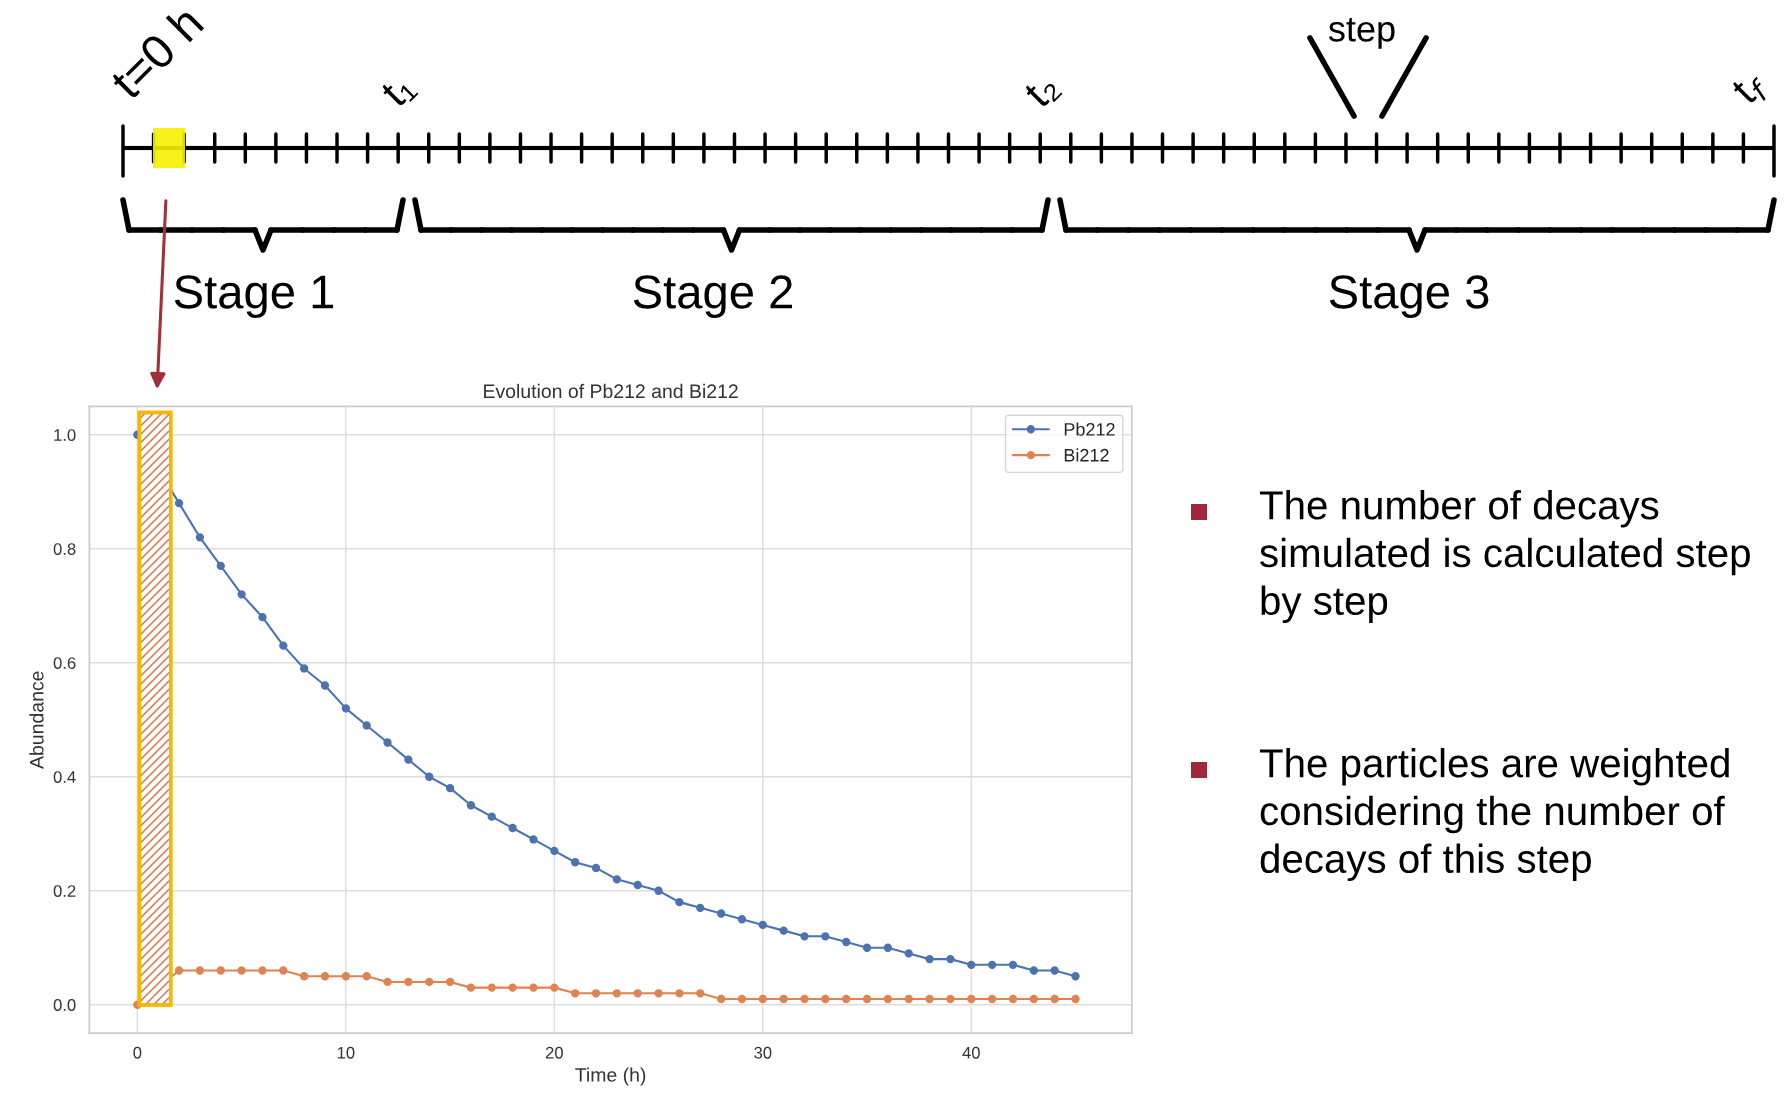 Image resolution: width=1788 pixels, height=1098 pixels. Describe the element at coordinates (1361, 33) in the screenshot. I see `text: step` at that location.